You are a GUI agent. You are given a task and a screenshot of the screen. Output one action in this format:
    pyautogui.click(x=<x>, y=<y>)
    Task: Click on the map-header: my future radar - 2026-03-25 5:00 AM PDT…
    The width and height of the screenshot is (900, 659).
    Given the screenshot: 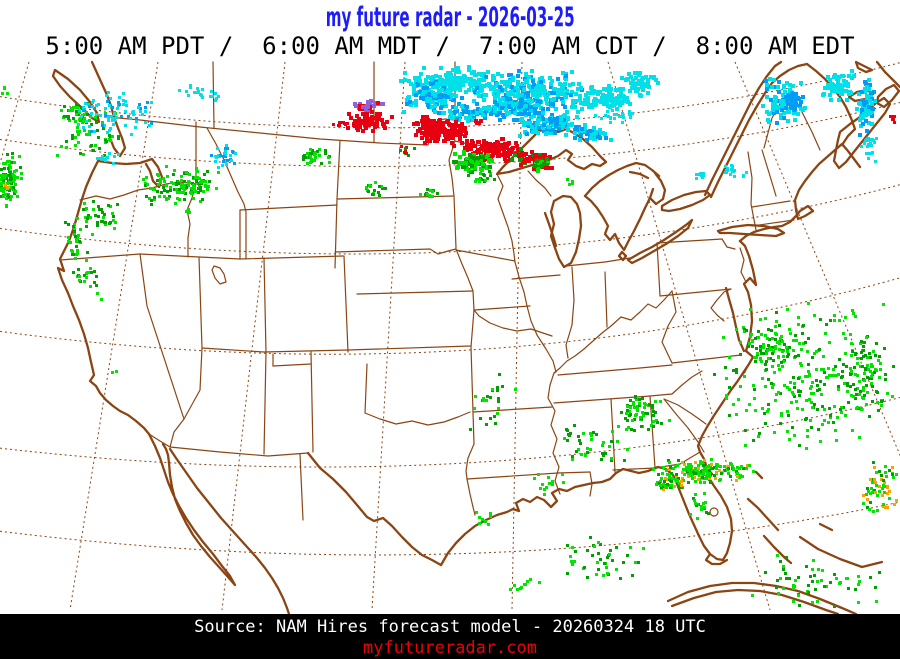 What is the action you would take?
    pyautogui.click(x=450, y=30)
    